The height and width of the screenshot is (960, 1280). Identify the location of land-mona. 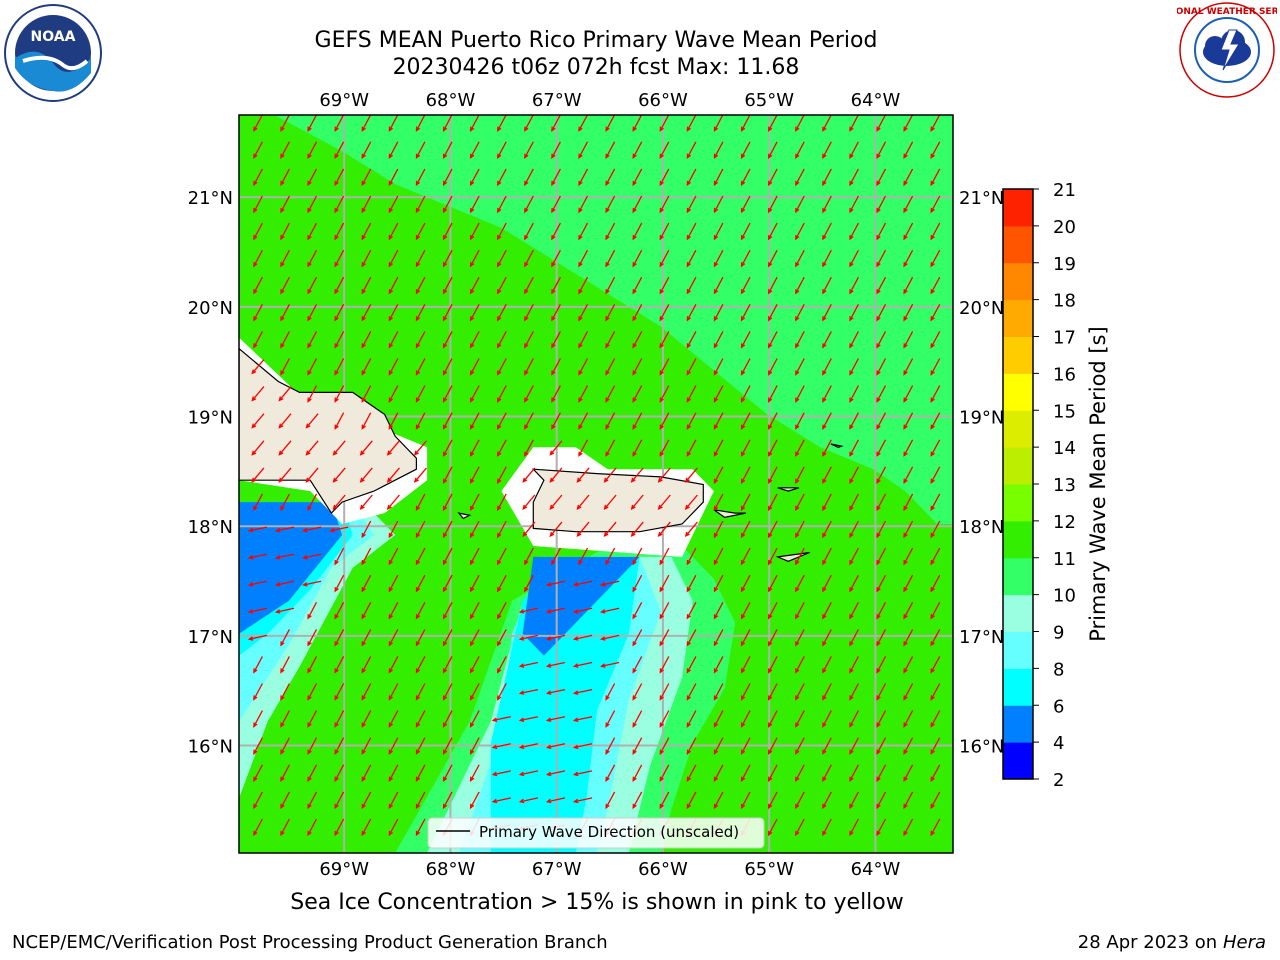
(464, 516).